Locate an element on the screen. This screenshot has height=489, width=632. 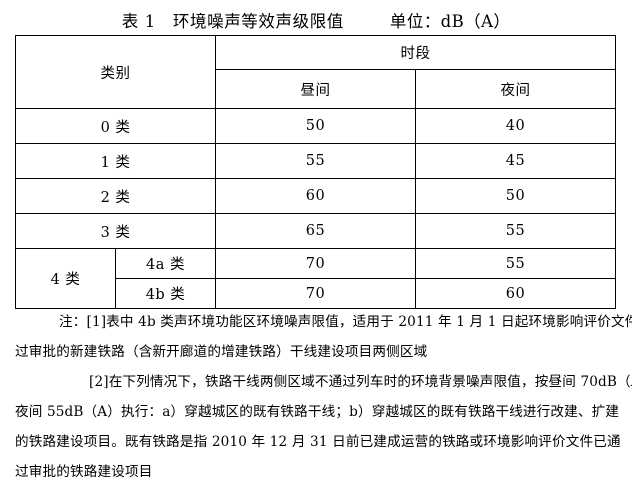
header-period: 时段 is located at coordinates (415, 52).